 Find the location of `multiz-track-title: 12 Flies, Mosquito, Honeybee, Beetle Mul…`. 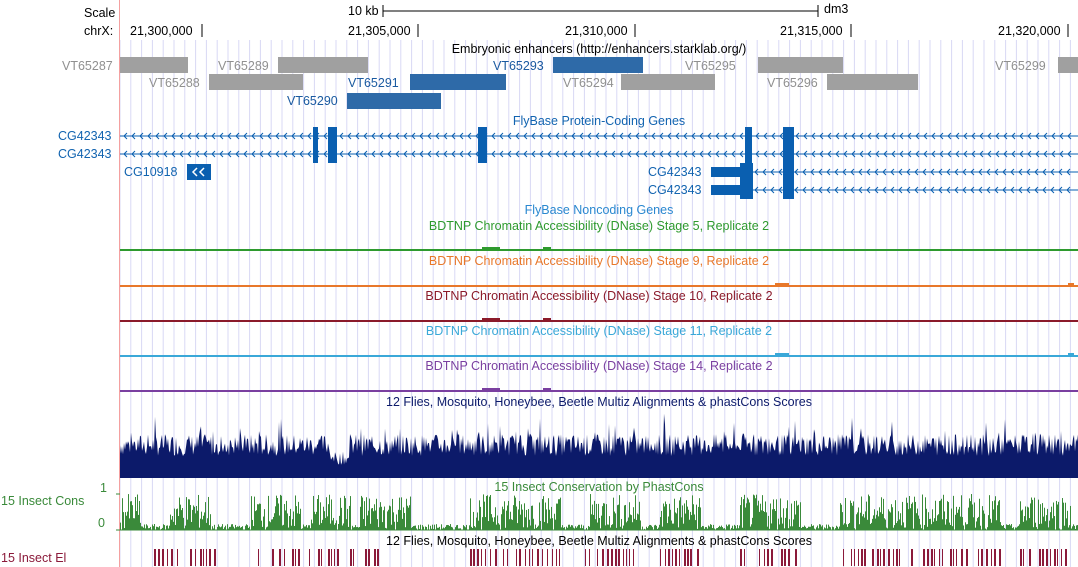

multiz-track-title: 12 Flies, Mosquito, Honeybee, Beetle Mul… is located at coordinates (599, 402).